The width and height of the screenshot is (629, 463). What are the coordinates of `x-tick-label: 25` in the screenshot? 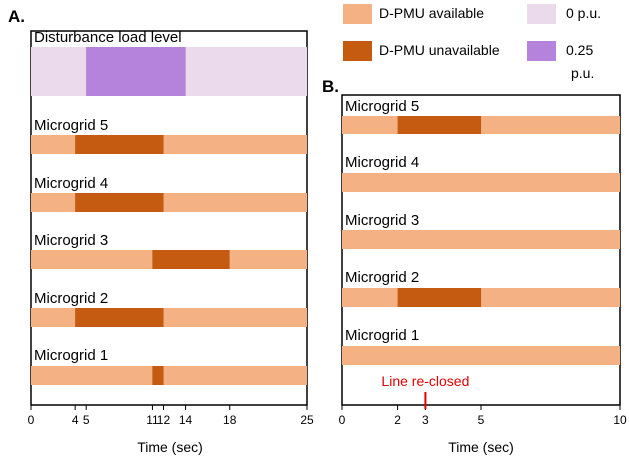 It's located at (307, 420).